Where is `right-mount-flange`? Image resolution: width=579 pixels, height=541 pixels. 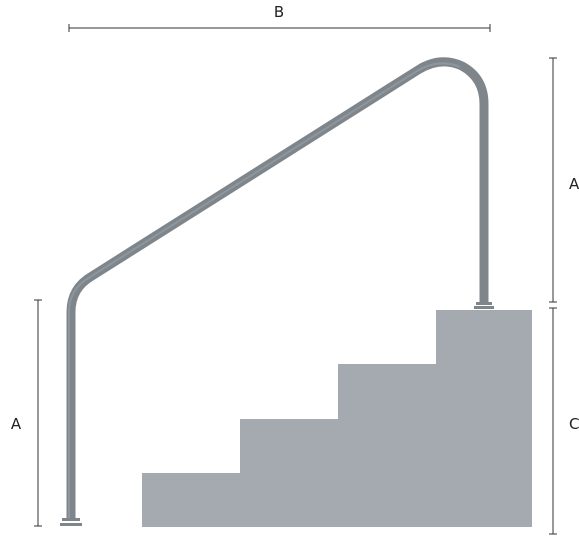 right-mount-flange is located at coordinates (484, 305).